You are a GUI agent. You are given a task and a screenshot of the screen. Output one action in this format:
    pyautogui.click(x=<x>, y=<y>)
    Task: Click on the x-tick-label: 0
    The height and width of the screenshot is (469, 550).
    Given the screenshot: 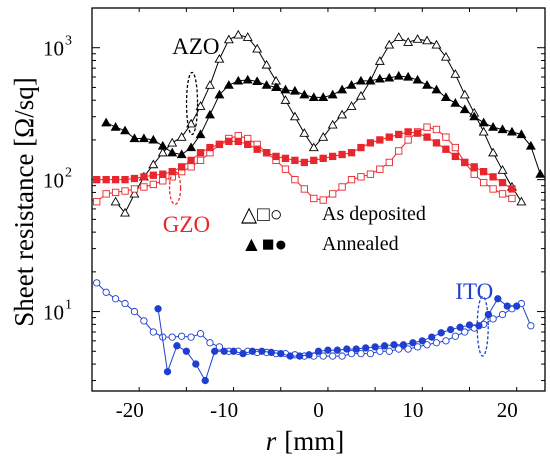 What is the action you would take?
    pyautogui.click(x=318, y=410)
    